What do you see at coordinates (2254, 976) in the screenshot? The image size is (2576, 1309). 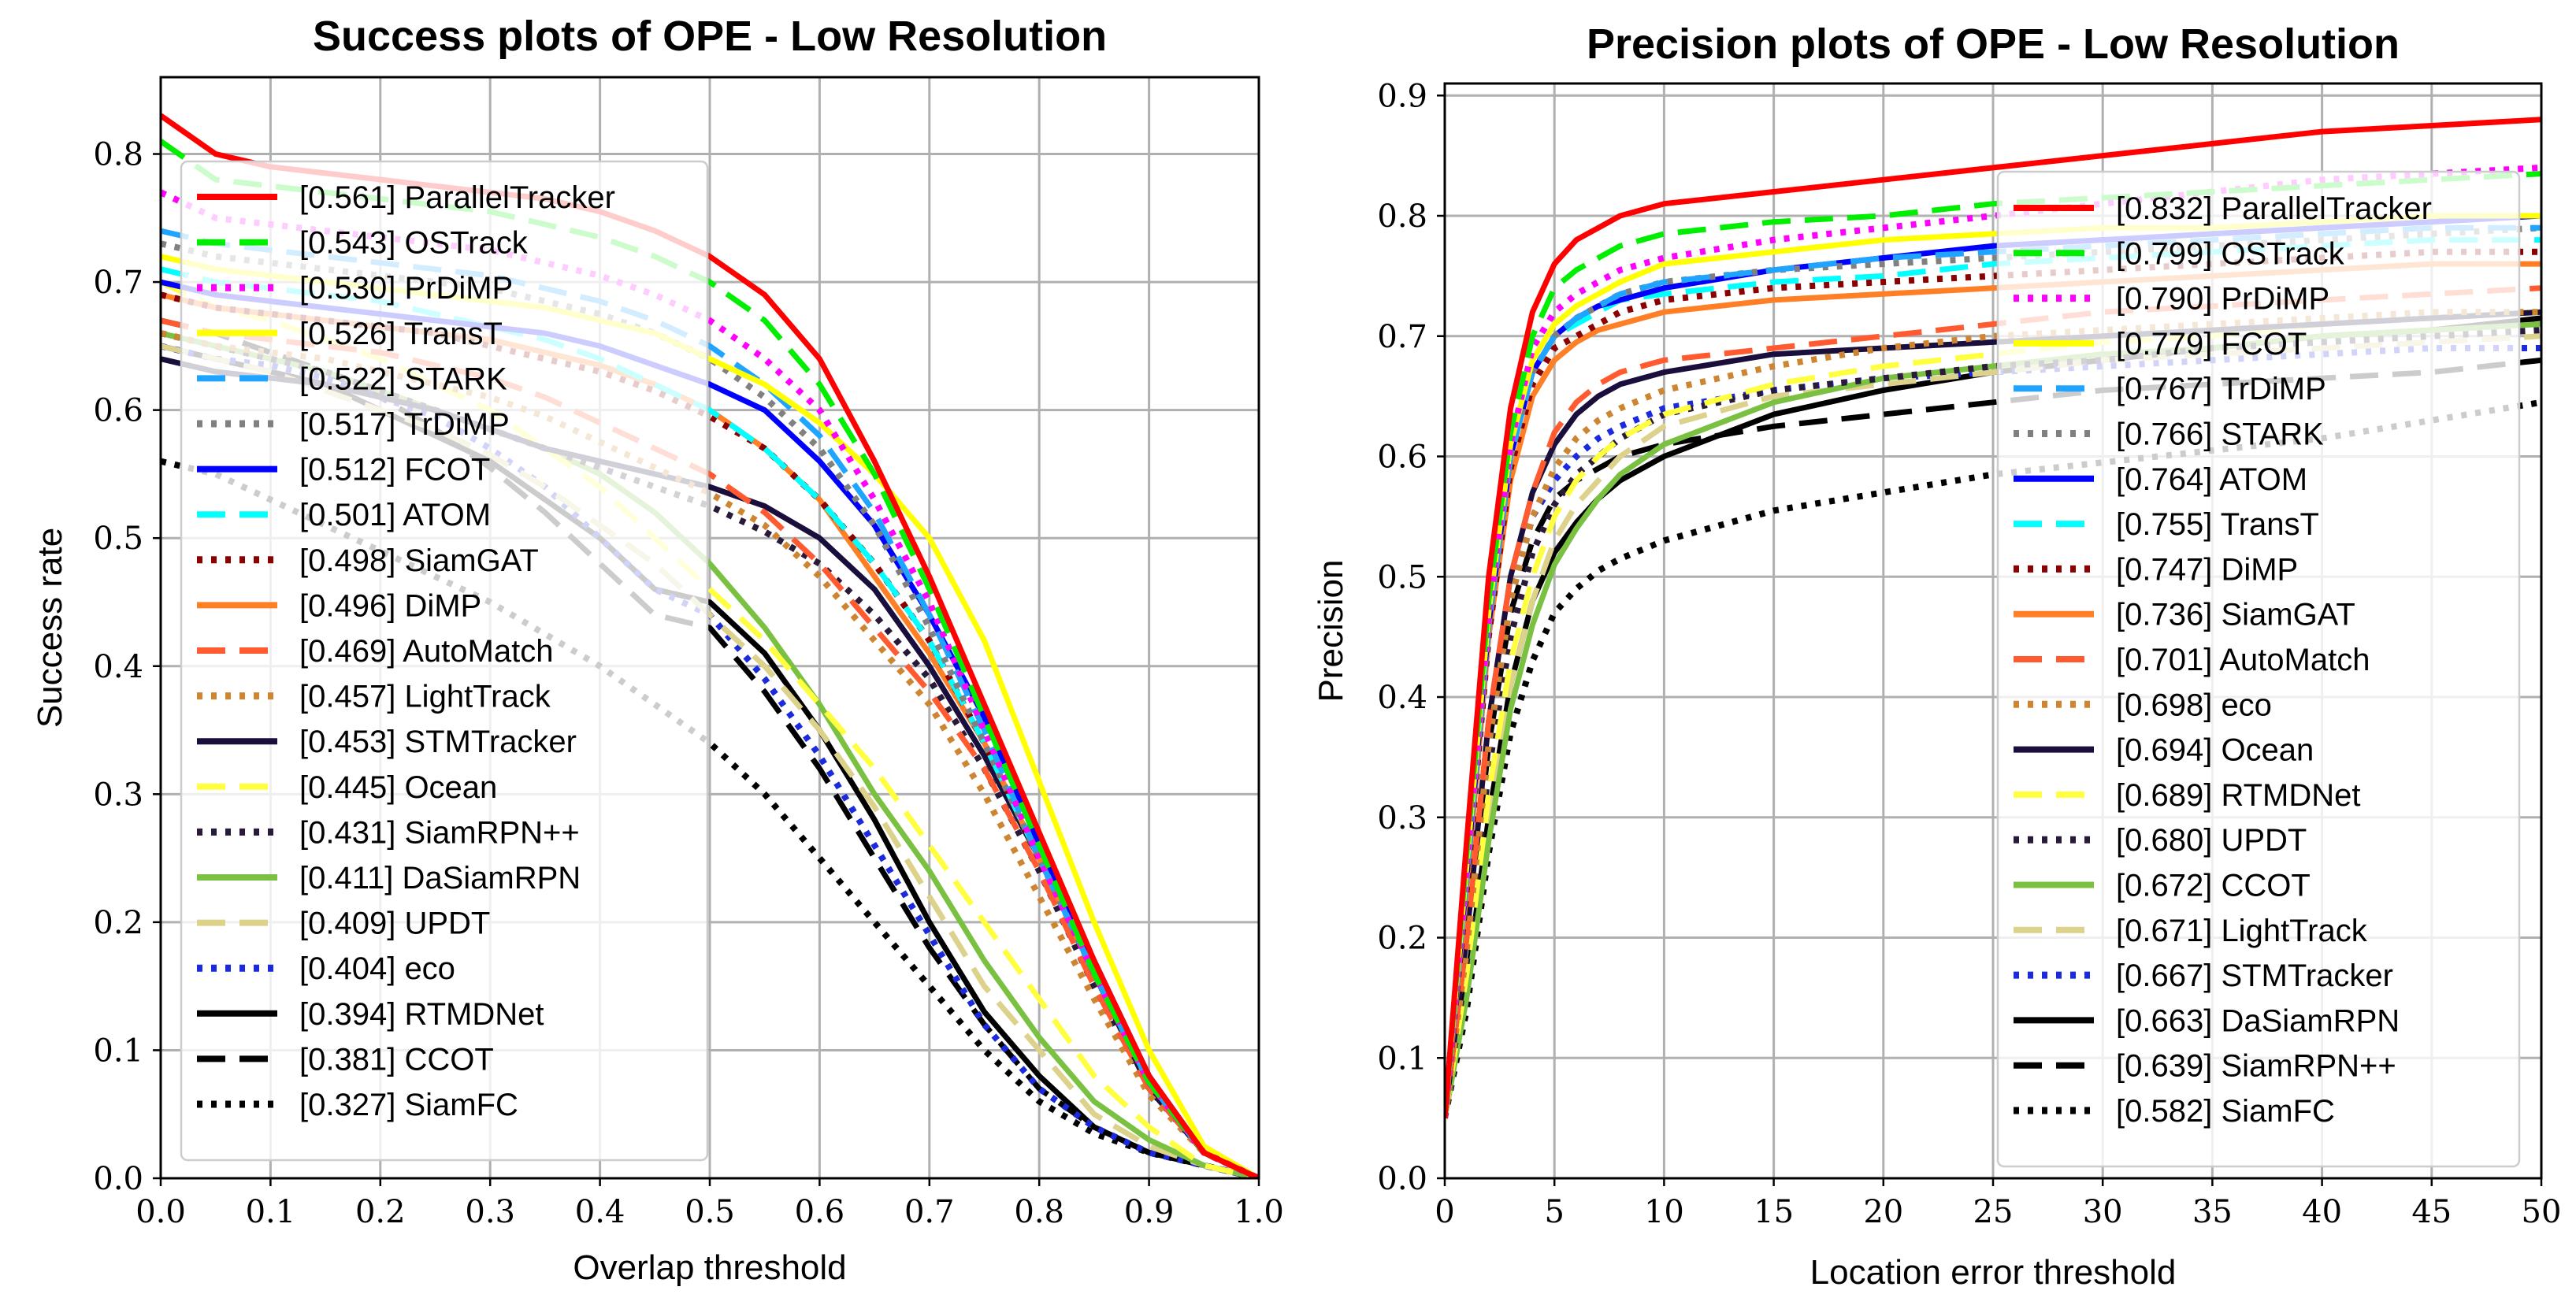 I see `precision-legend-label: [0.667] STMTracker` at bounding box center [2254, 976].